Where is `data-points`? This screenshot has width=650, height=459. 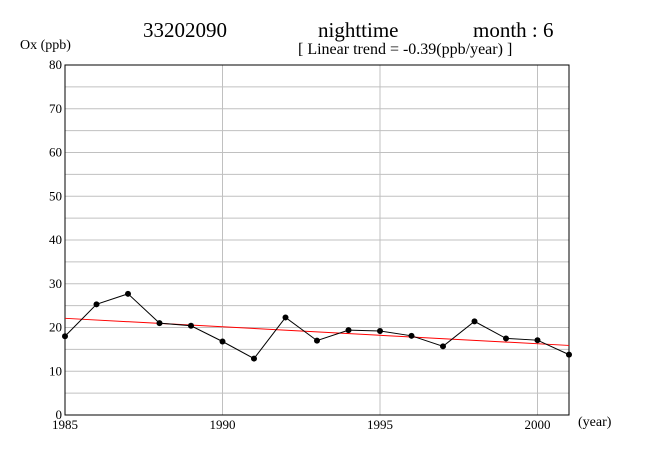 data-points is located at coordinates (317, 326).